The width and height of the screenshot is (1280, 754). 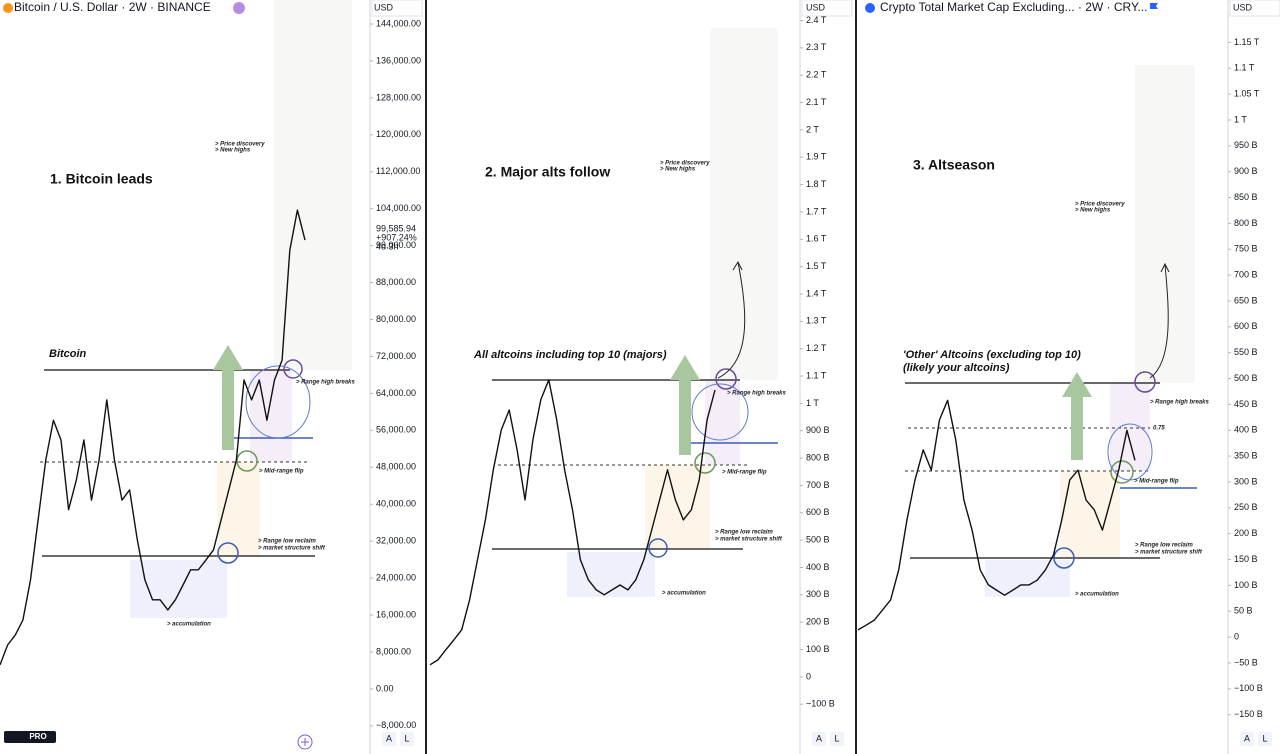 I want to click on add-button, so click(x=305, y=742).